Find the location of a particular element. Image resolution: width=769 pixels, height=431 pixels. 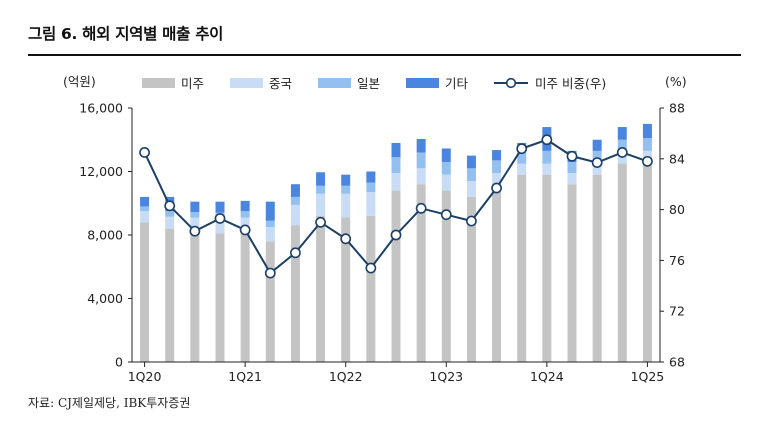

legend-label: 미주 비중(우) is located at coordinates (570, 83).